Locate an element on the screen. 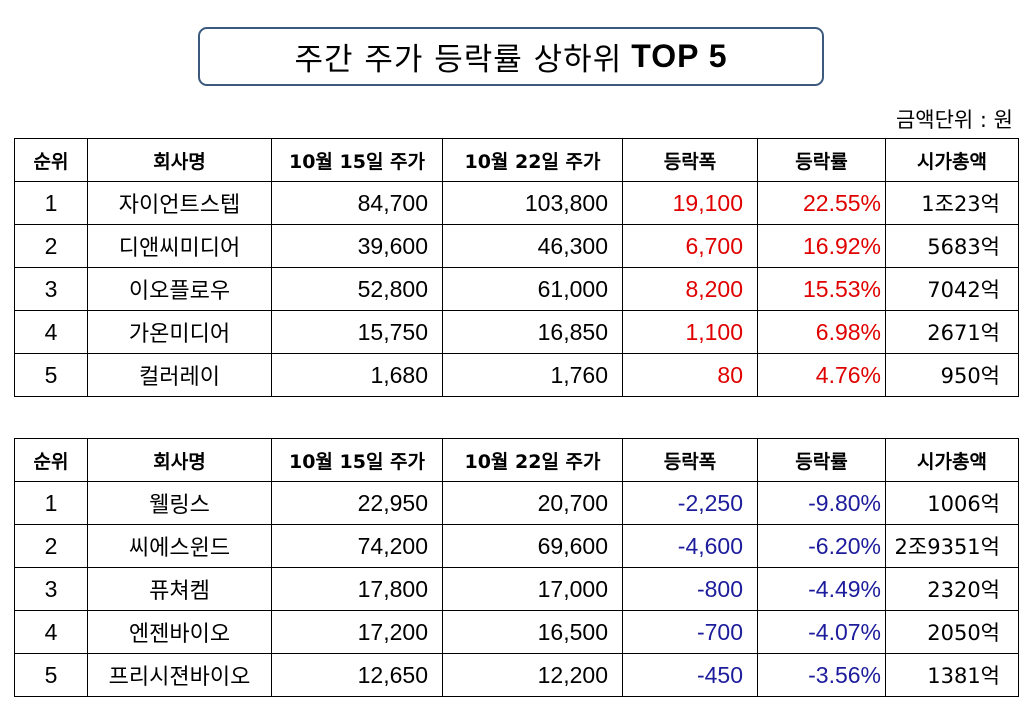 The height and width of the screenshot is (713, 1032). change-cell: -4,600 is located at coordinates (690, 546).